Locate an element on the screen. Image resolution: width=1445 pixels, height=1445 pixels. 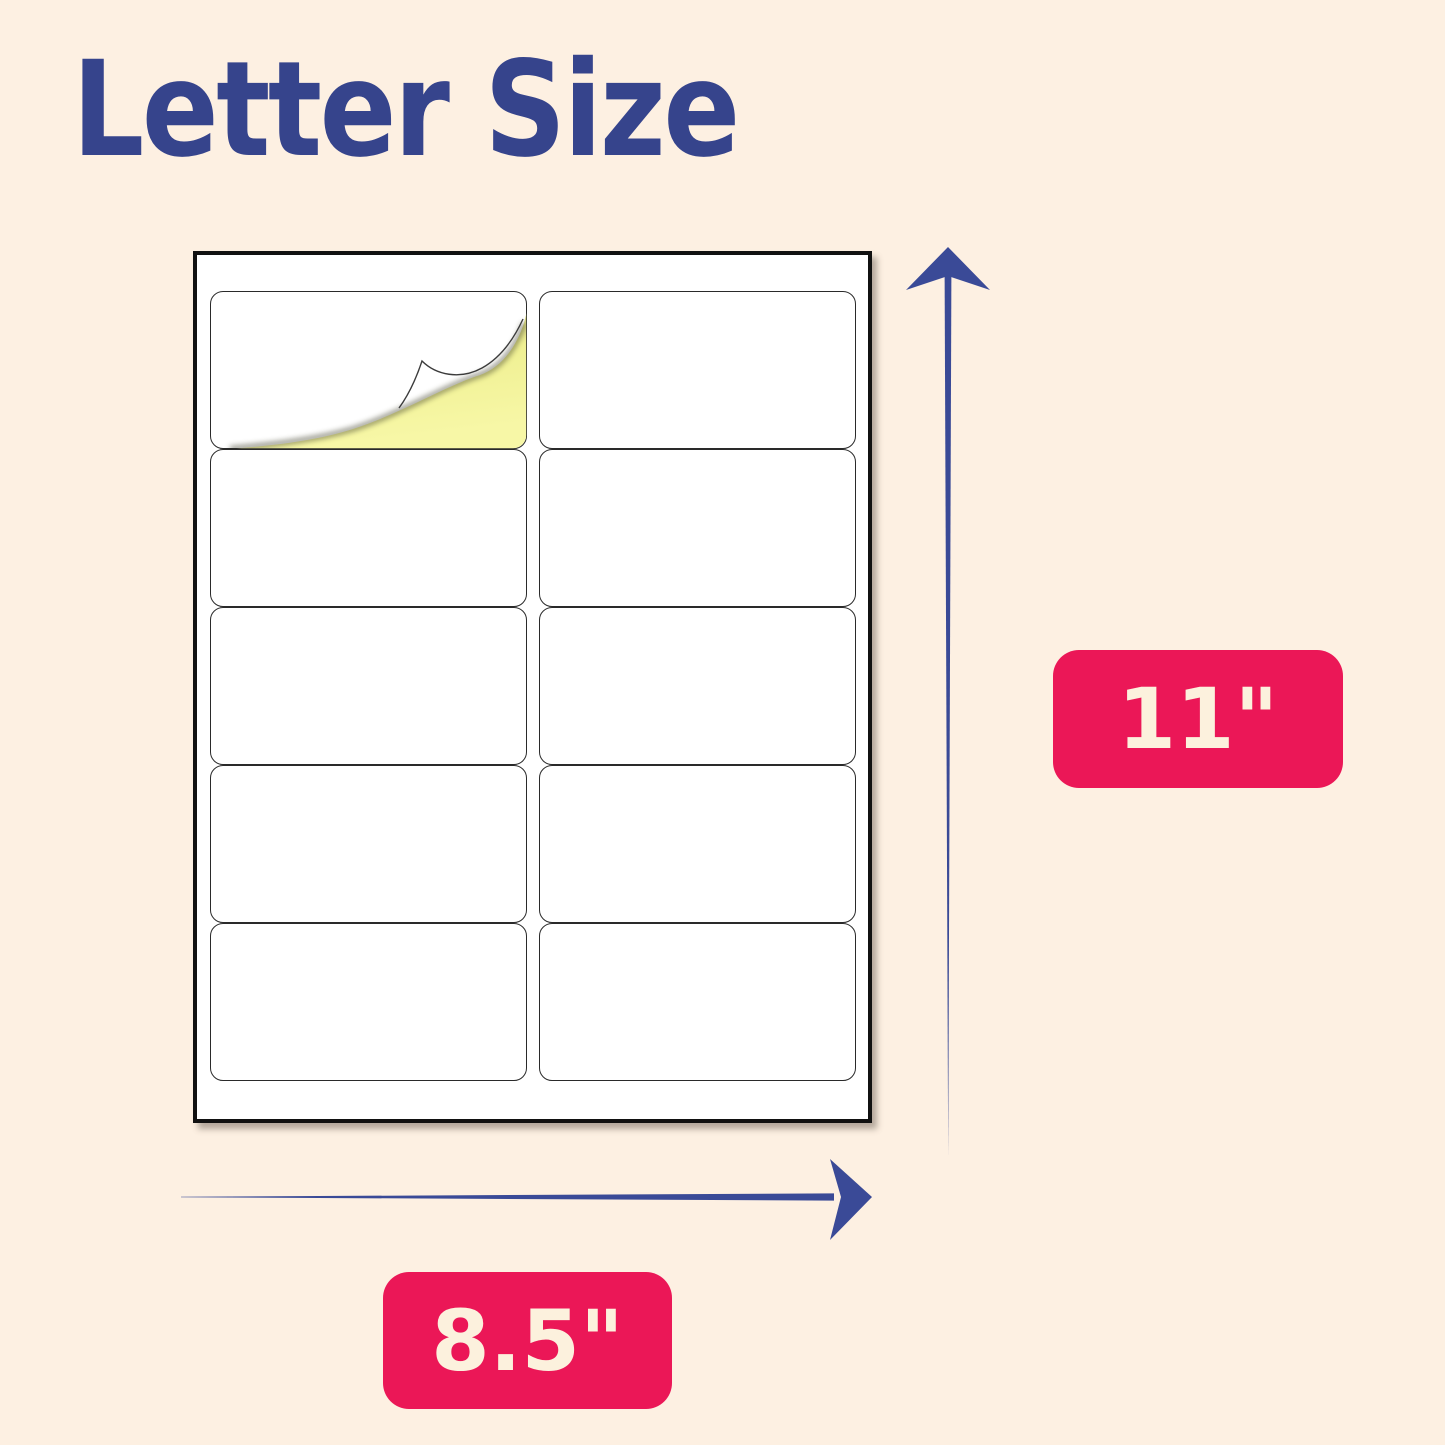
width-arrow-icon is located at coordinates (526, 1199).